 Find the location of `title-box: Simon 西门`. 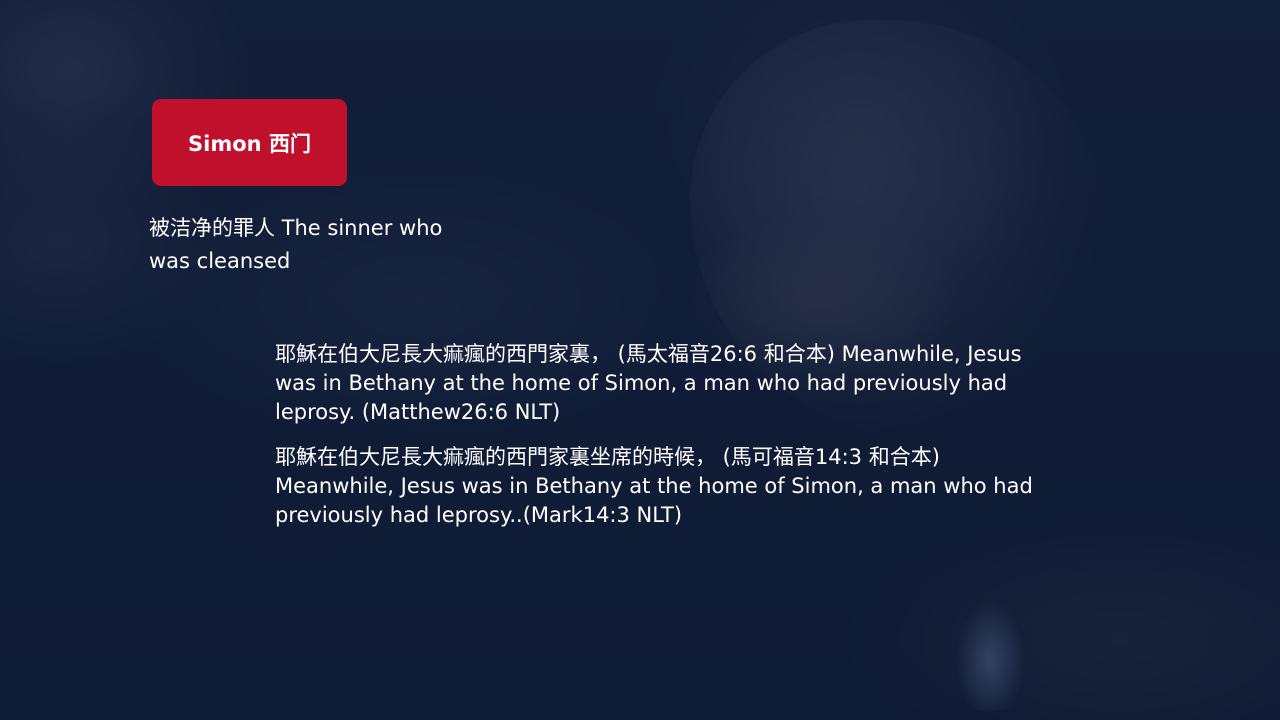

title-box: Simon 西门 is located at coordinates (249, 142).